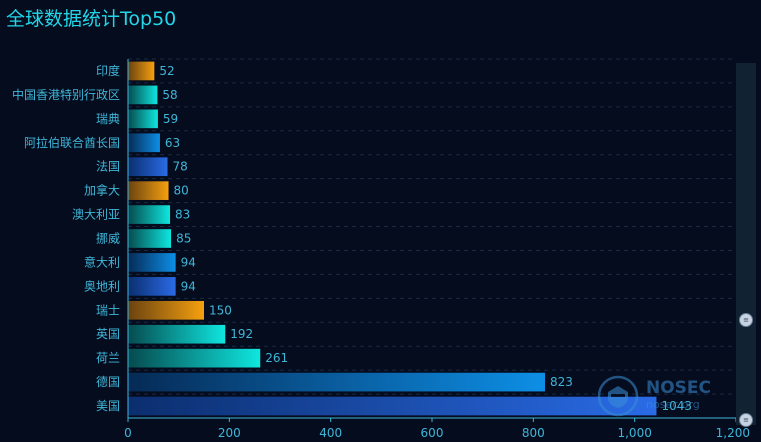 The width and height of the screenshot is (761, 442). Describe the element at coordinates (276, 358) in the screenshot. I see `value-label: 261` at that location.